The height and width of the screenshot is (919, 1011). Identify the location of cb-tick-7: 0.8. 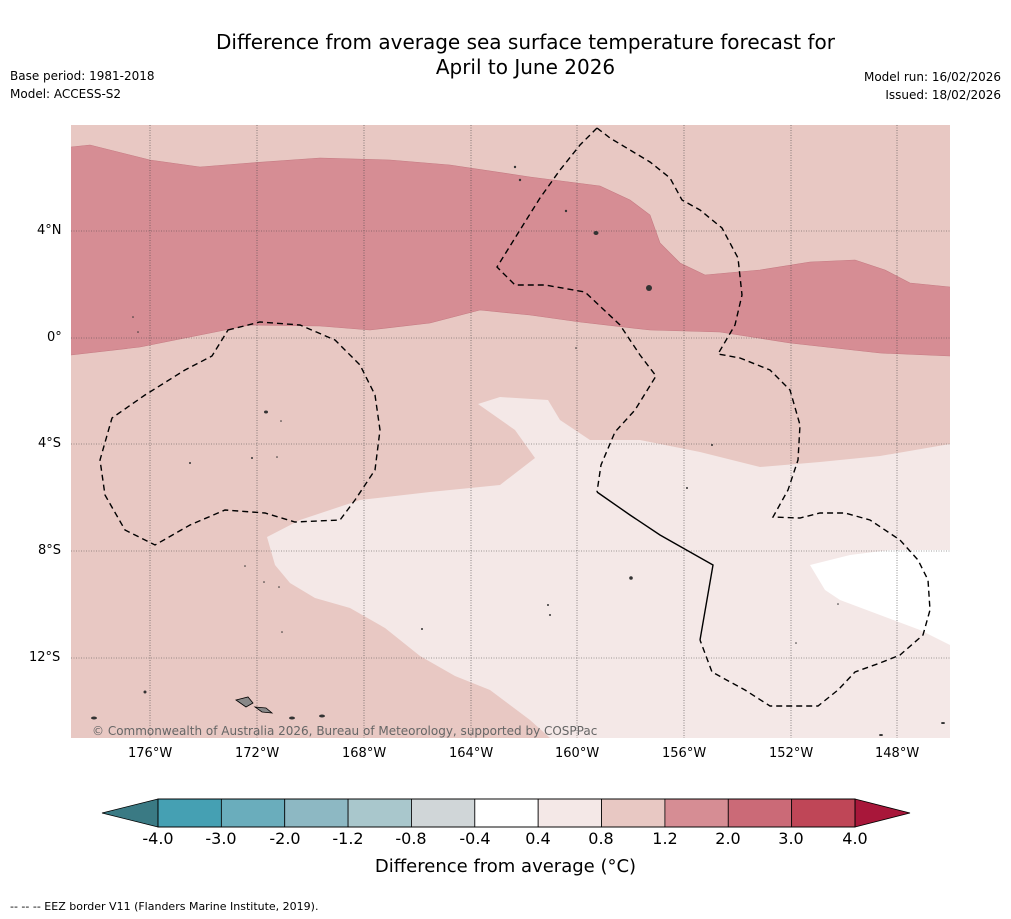
(601, 838).